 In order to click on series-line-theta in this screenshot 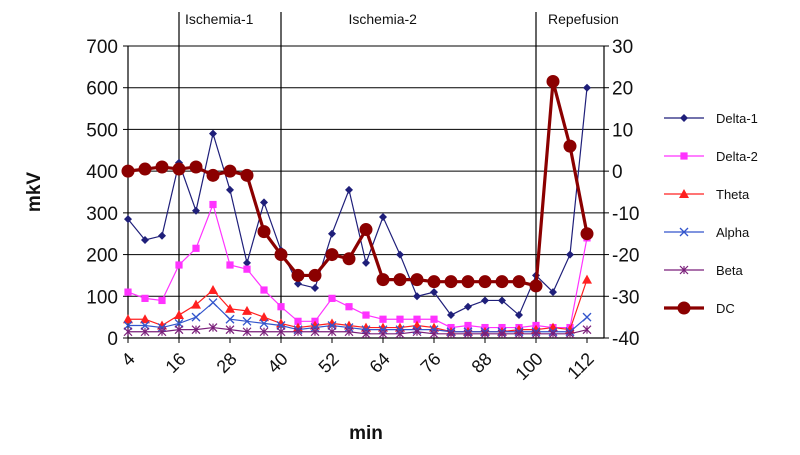, I will do `click(358, 306)`.